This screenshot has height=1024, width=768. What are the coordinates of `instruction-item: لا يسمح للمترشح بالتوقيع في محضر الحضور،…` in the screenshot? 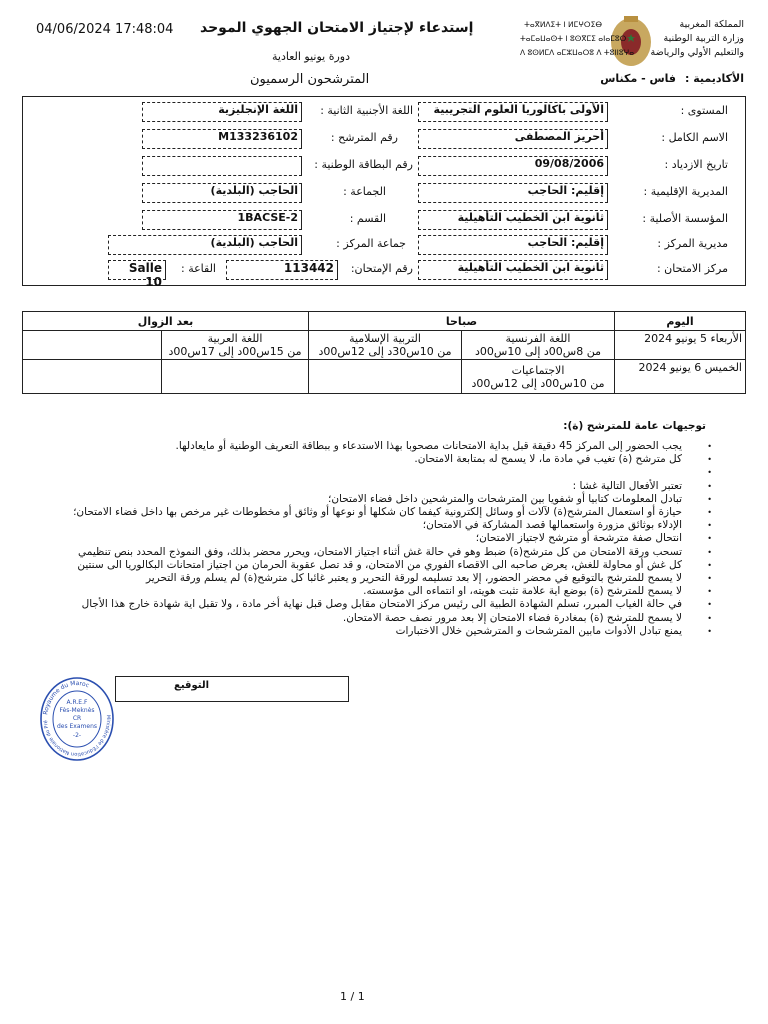 It's located at (367, 578).